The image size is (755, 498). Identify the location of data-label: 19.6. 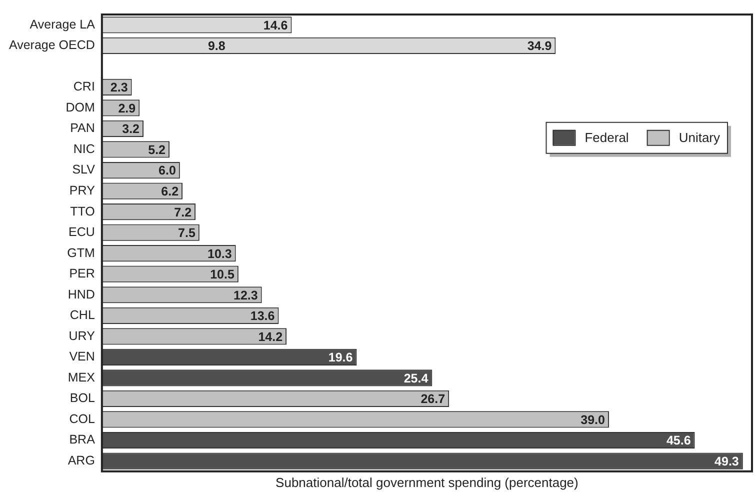
(340, 357).